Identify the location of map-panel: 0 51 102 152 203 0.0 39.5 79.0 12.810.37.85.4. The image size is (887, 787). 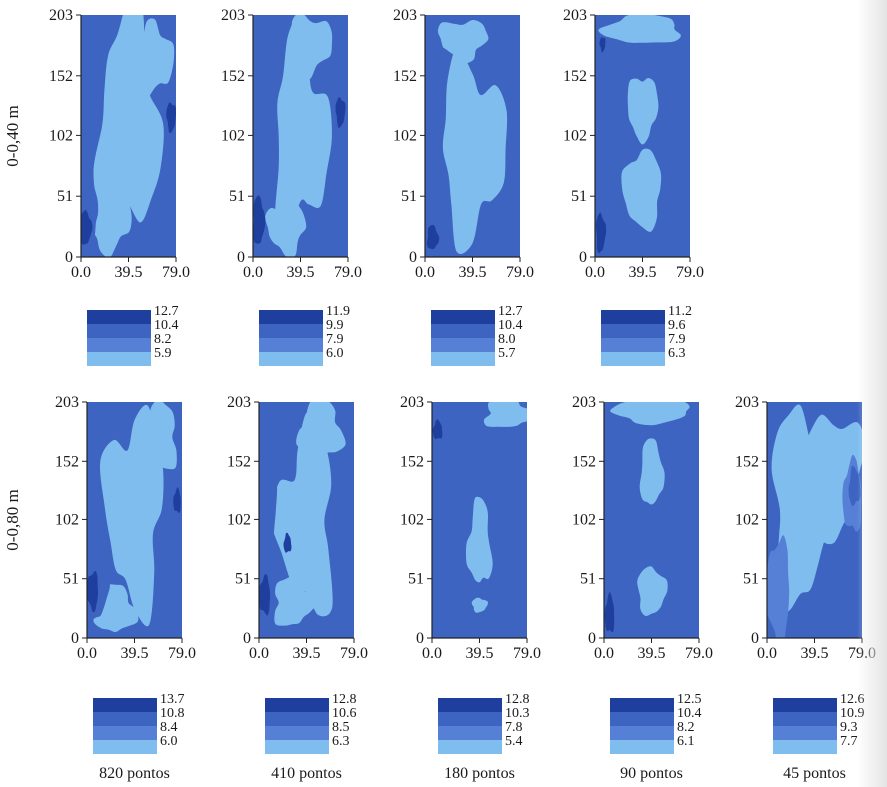
(470, 574).